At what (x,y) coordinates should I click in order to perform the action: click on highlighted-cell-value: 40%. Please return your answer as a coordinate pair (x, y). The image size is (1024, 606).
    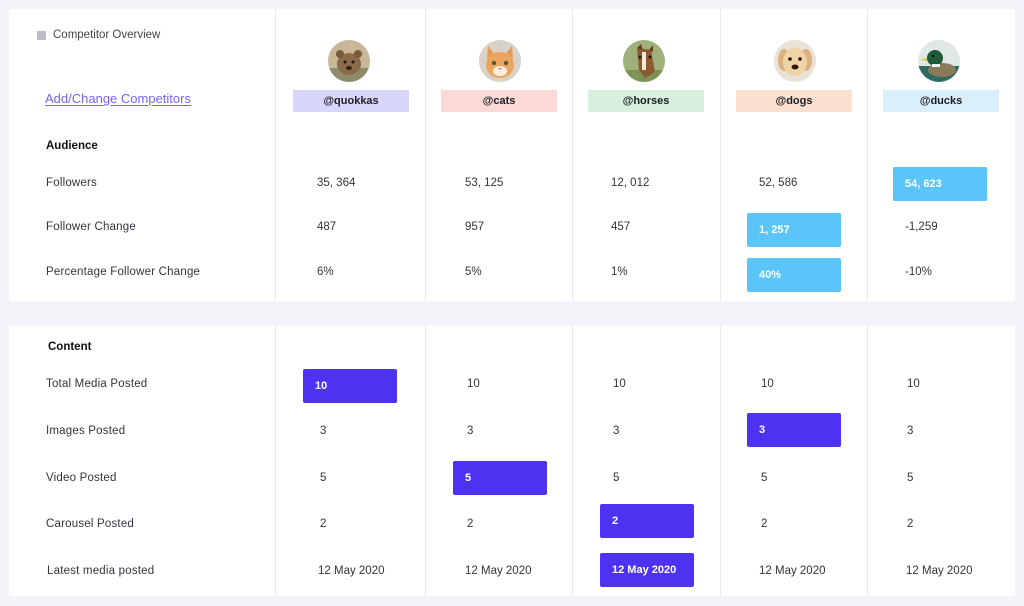
    Looking at the image, I should click on (794, 275).